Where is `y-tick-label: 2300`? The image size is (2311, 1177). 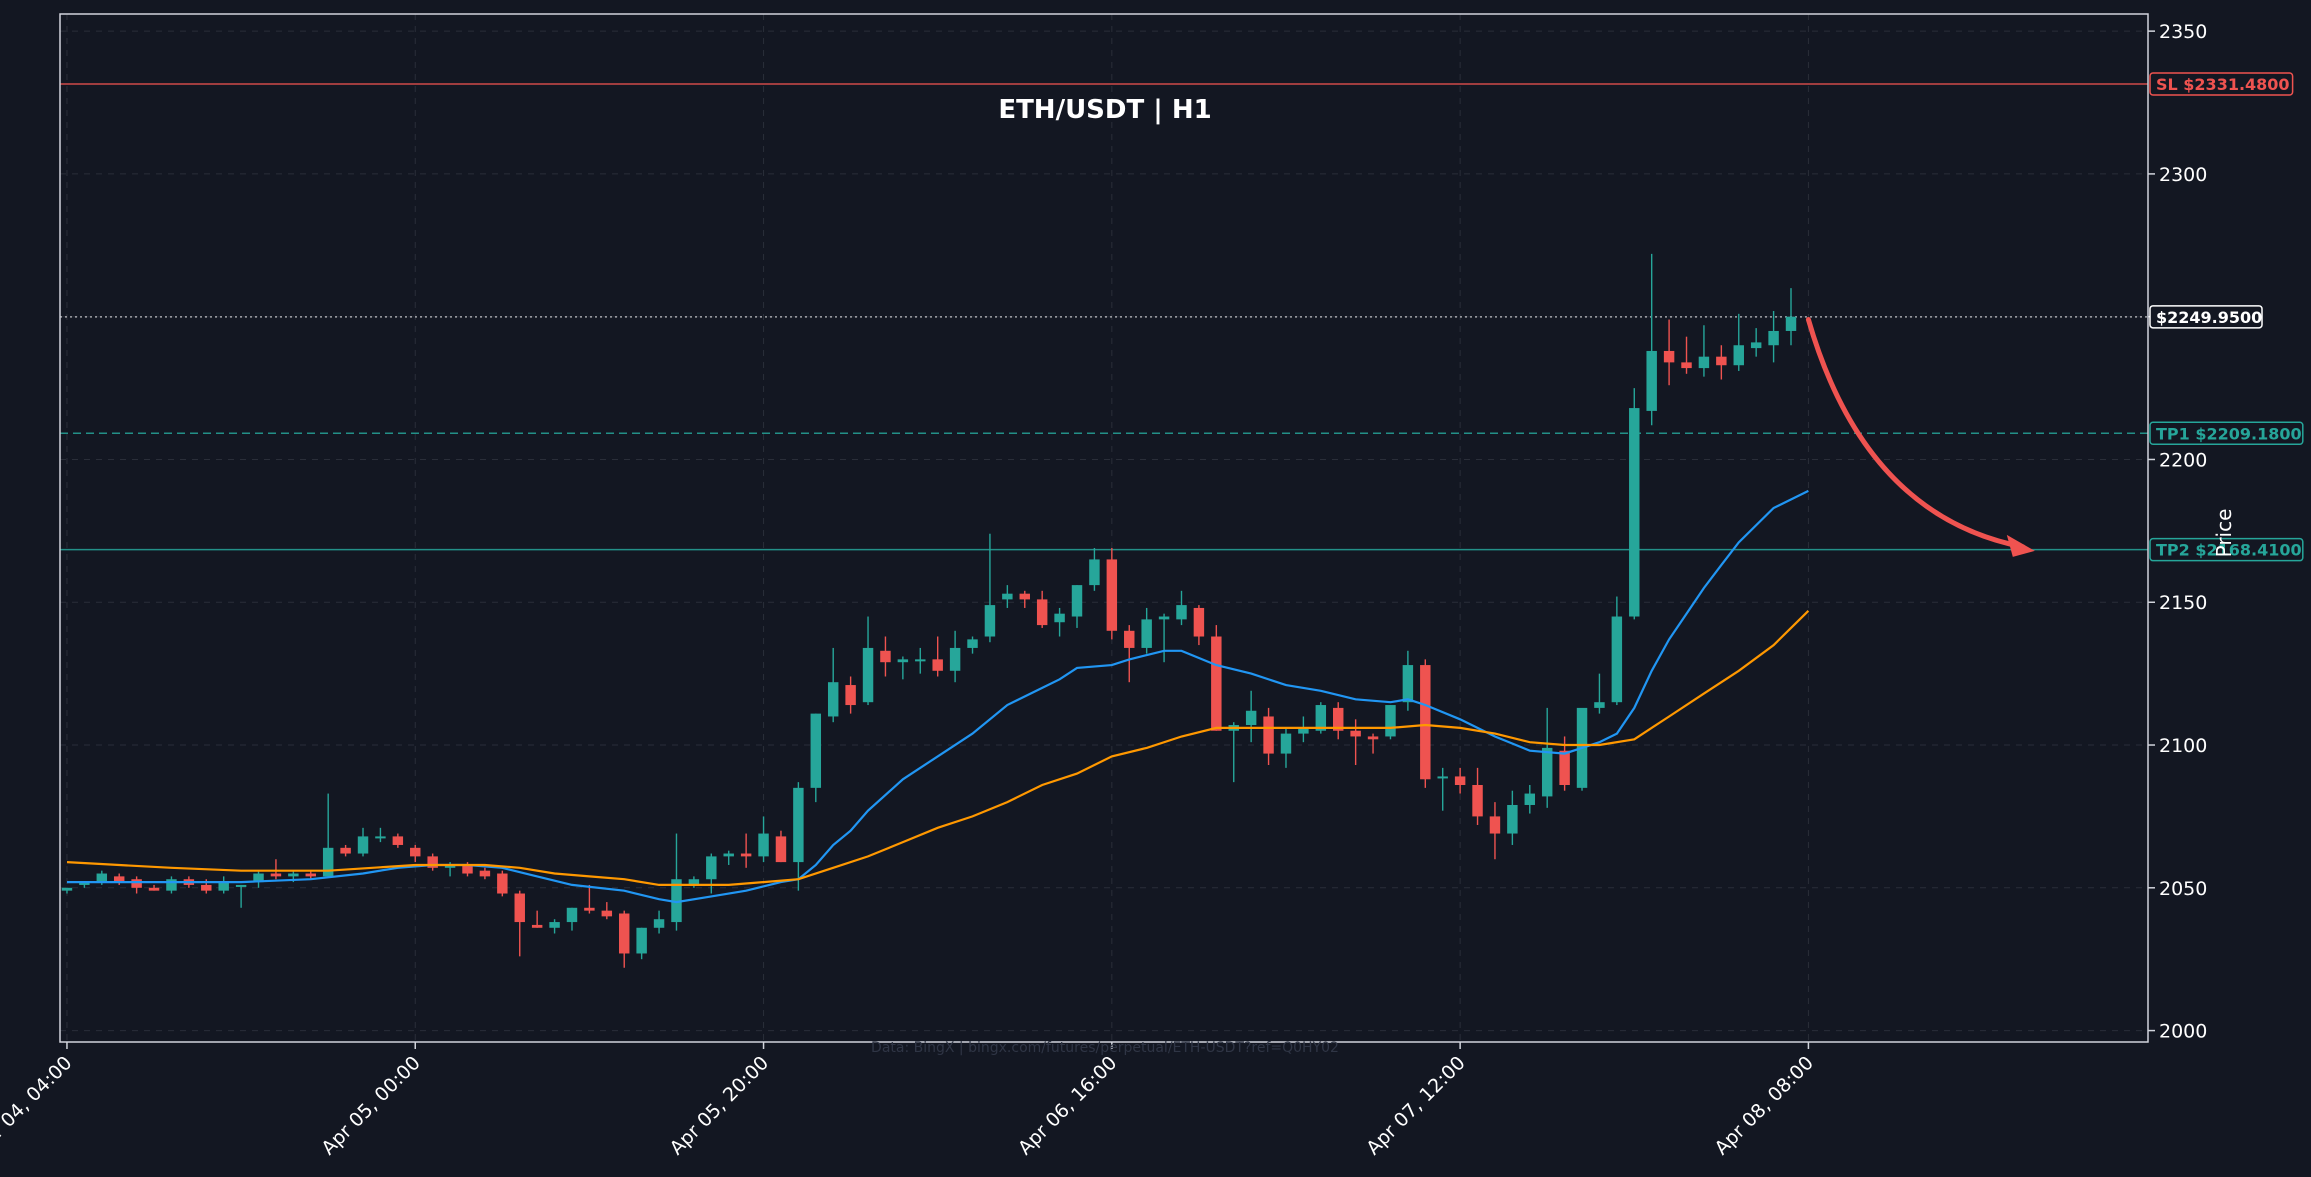
y-tick-label: 2300 is located at coordinates (2183, 175).